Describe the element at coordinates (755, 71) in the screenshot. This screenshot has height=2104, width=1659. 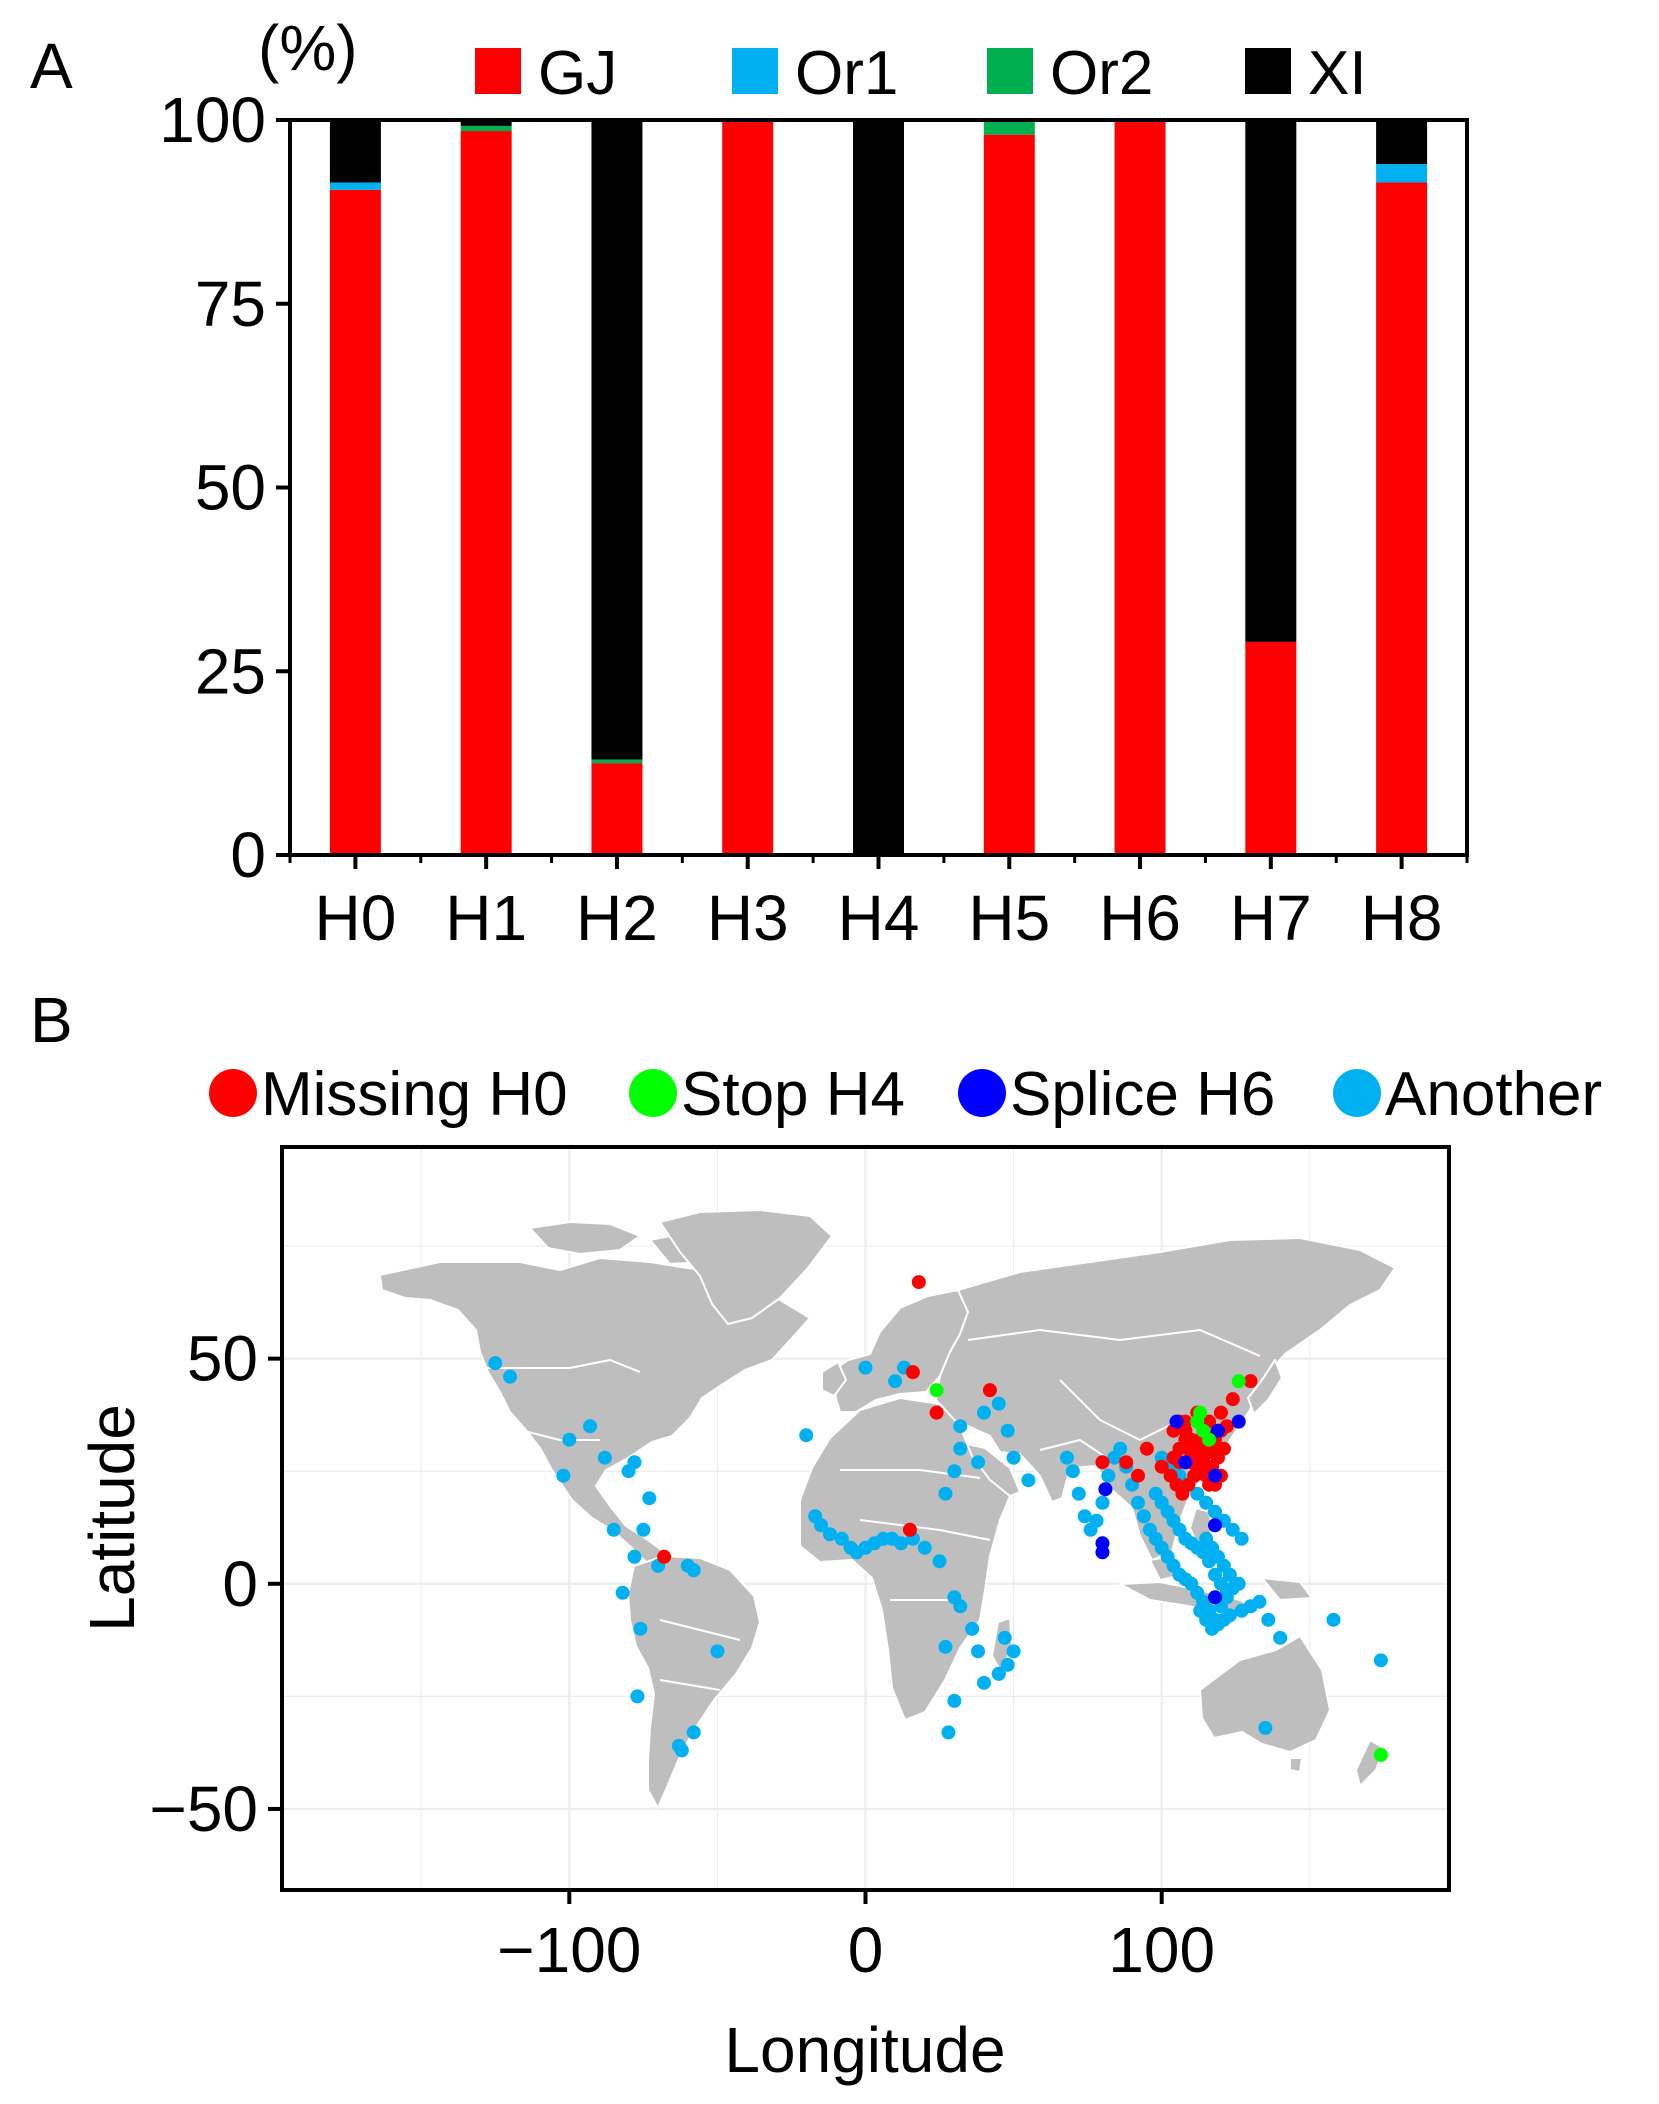
I see `legend-swatch-or1` at that location.